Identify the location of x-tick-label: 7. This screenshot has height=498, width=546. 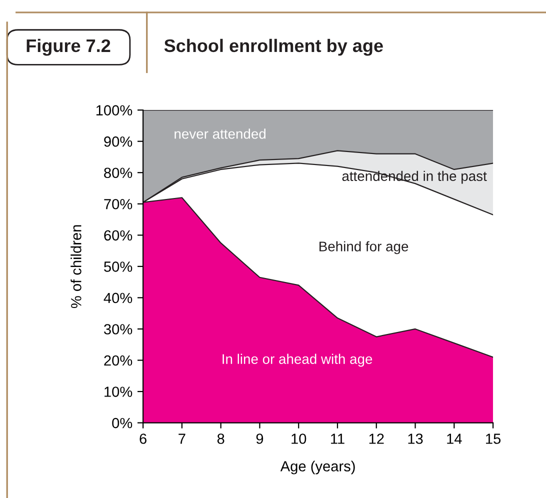
(182, 439).